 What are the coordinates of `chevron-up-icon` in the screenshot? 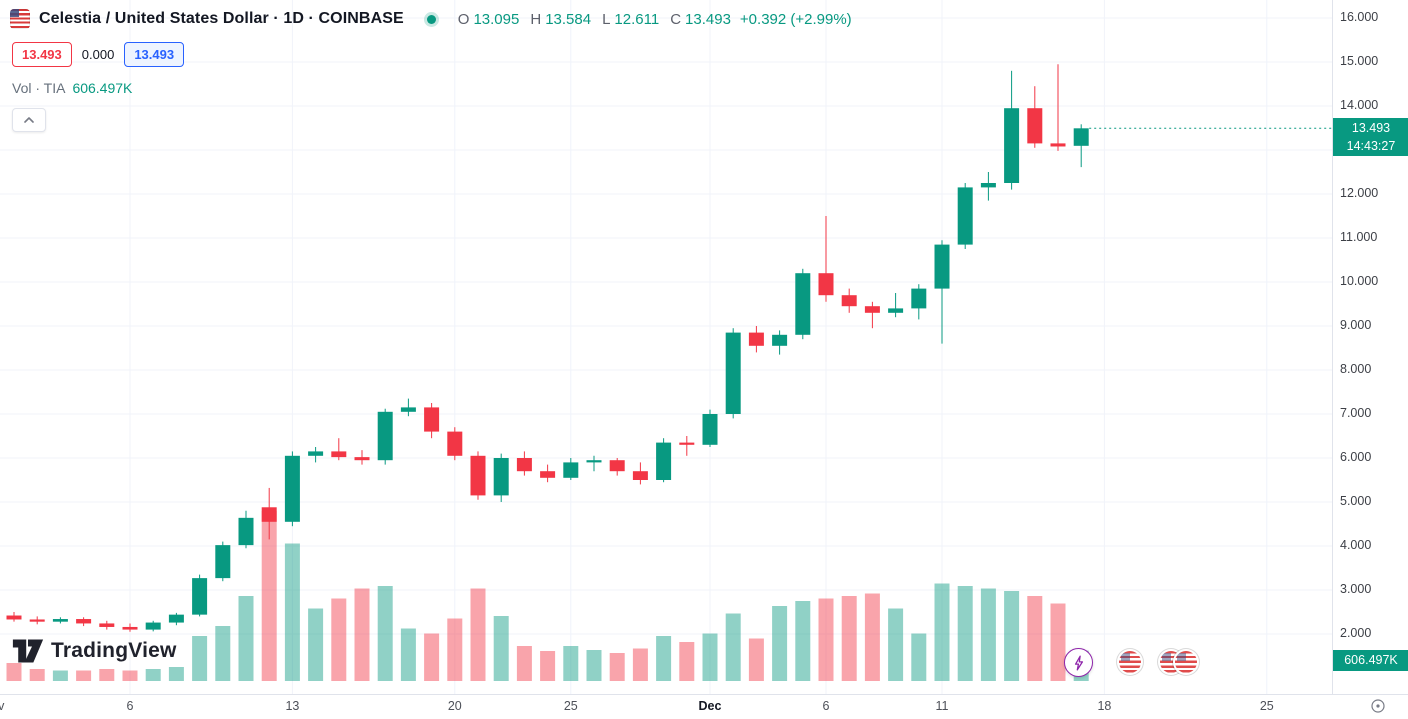 It's located at (29, 120).